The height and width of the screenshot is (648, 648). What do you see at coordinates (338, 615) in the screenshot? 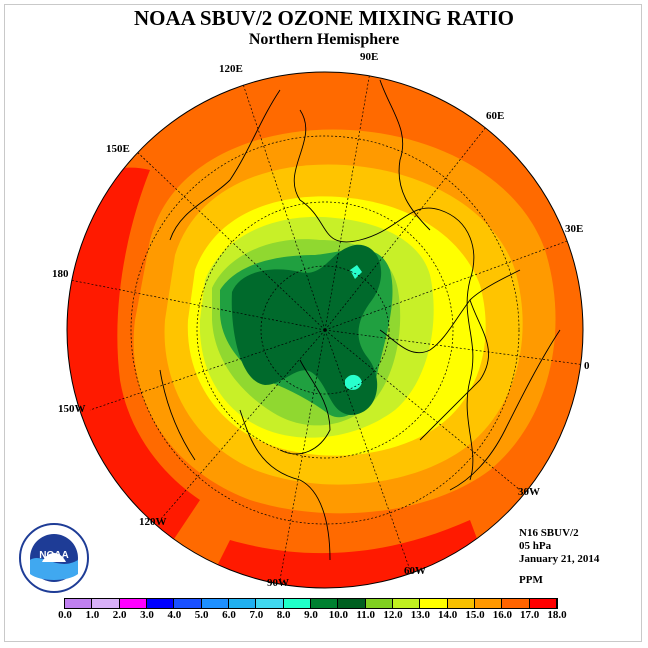
I see `colorbar-tick-label: 10.0` at bounding box center [338, 615].